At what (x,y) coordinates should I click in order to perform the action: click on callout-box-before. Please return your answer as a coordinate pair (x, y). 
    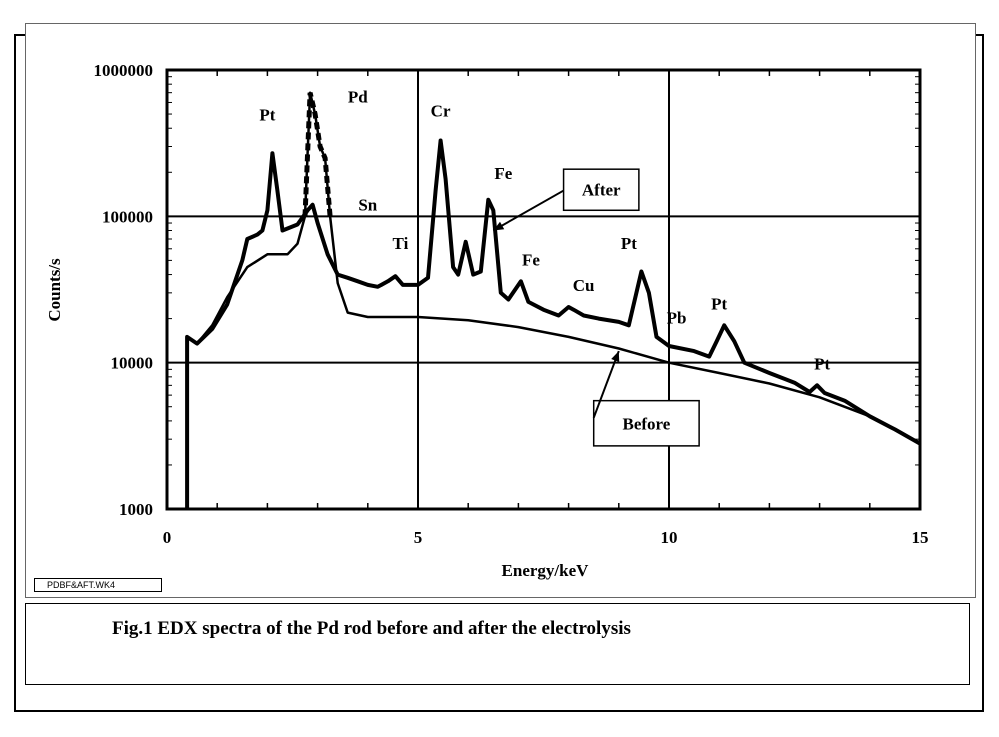
    Looking at the image, I should click on (646, 423).